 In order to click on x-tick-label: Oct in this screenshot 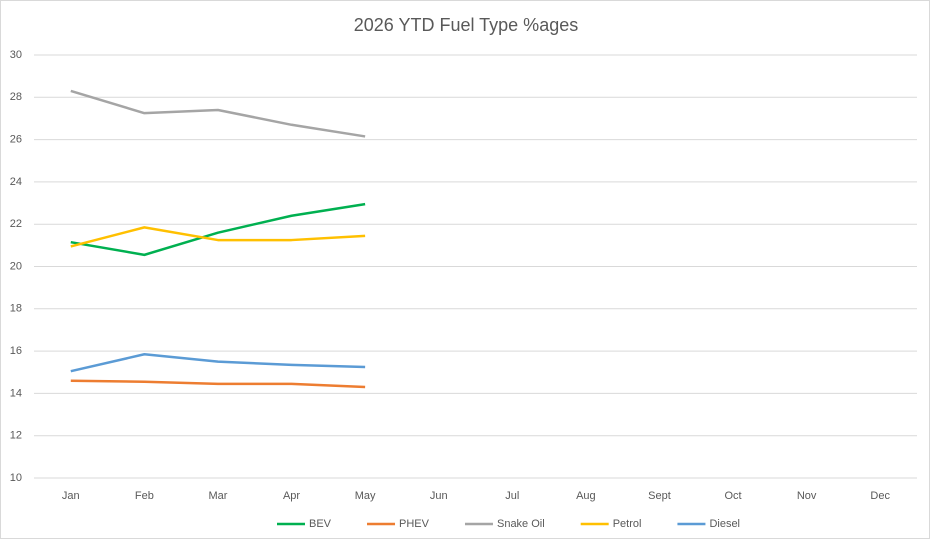, I will do `click(732, 496)`.